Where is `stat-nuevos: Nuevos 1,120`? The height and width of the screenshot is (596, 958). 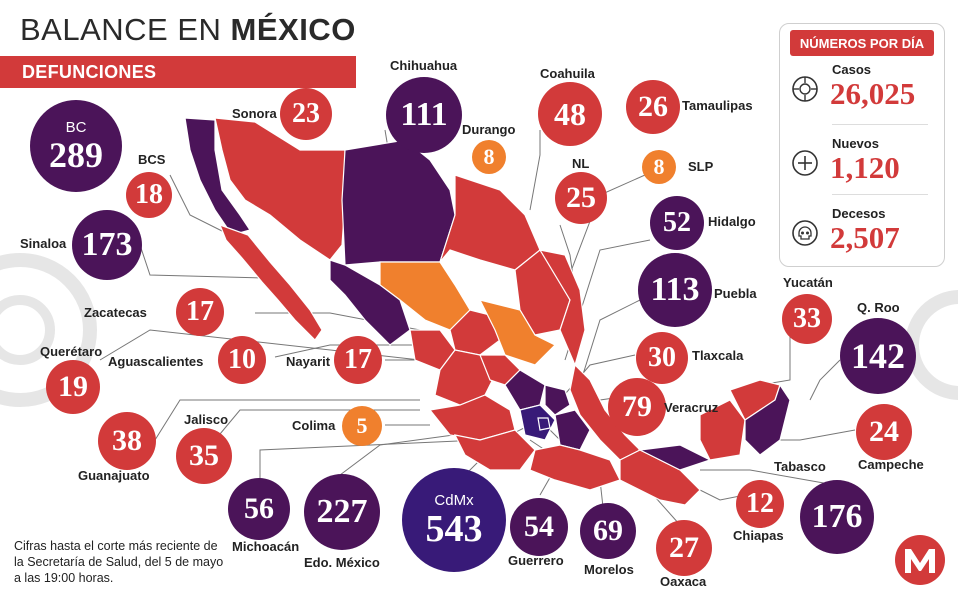 stat-nuevos: Nuevos 1,120 is located at coordinates (862, 164).